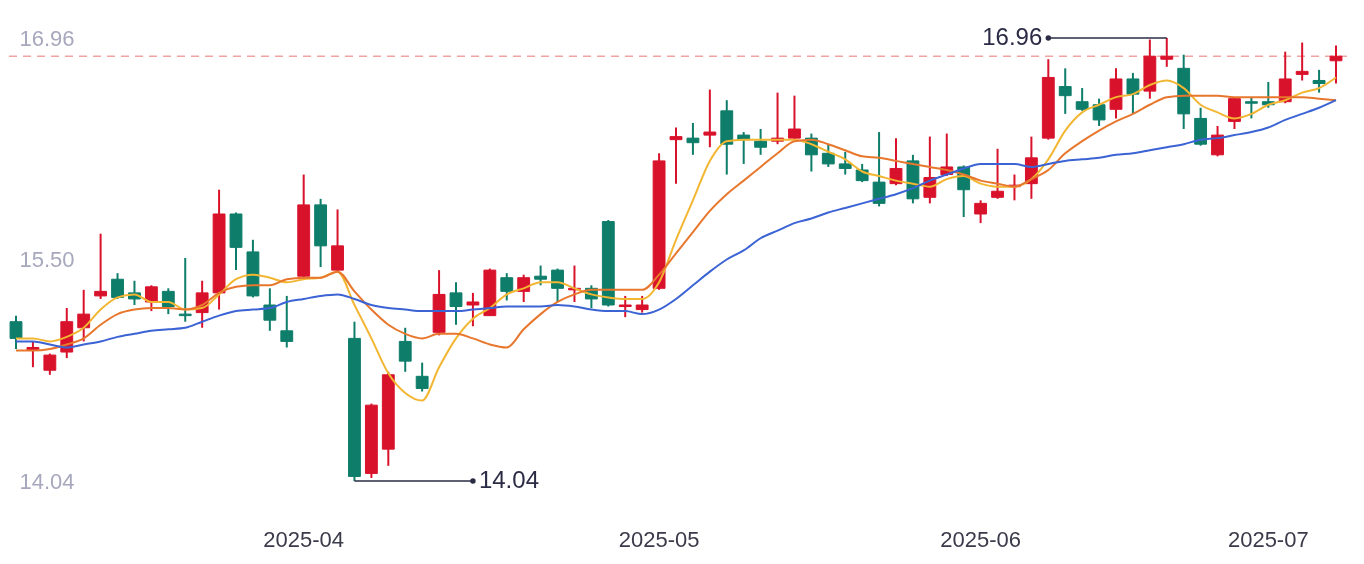 The image size is (1364, 564). I want to click on annotation: 14.04, so click(508, 479).